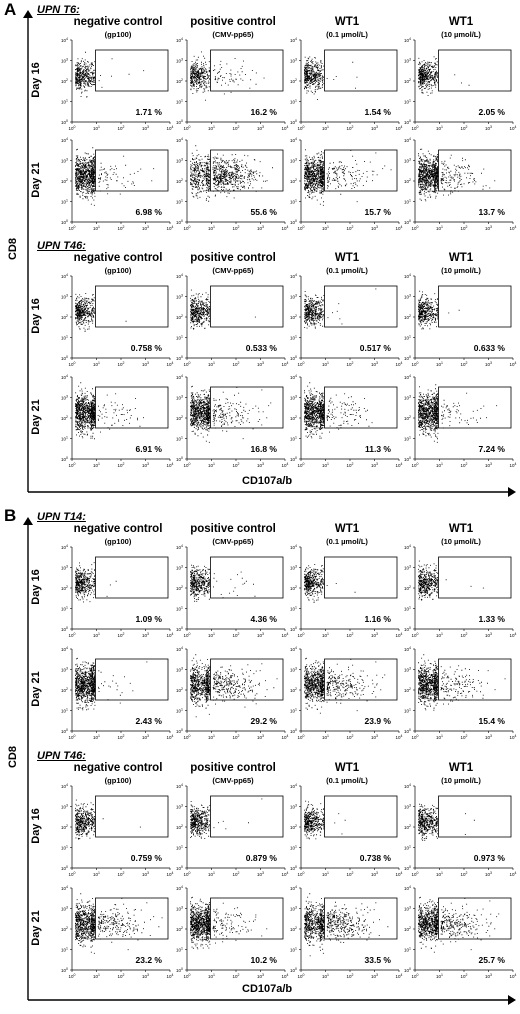 Image resolution: width=520 pixels, height=1014 pixels. What do you see at coordinates (490, 858) in the screenshot?
I see `gate-percentage: 0.973 %` at bounding box center [490, 858].